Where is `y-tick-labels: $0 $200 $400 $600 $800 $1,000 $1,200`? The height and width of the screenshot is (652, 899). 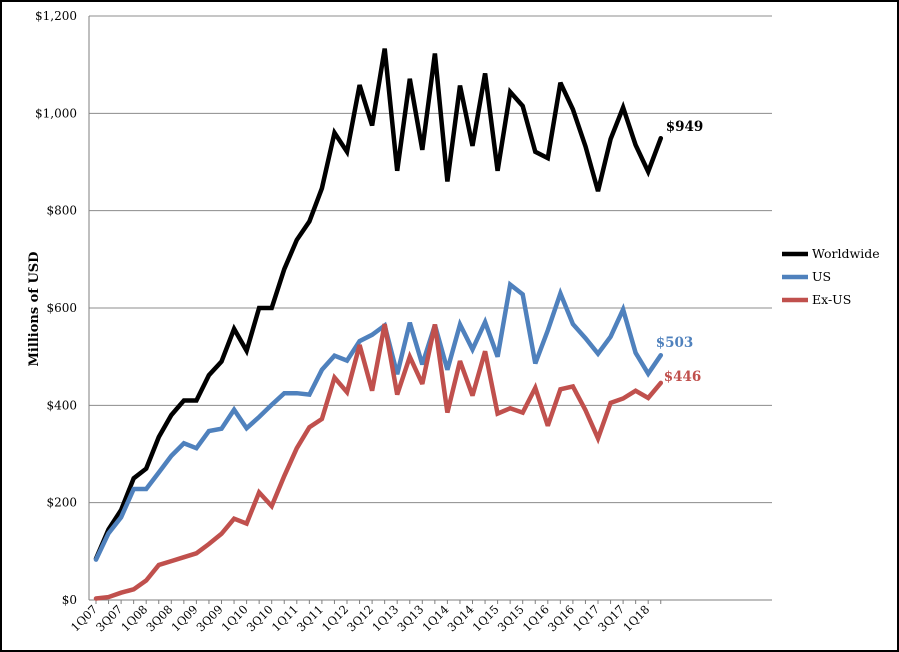 y-tick-labels: $0 $200 $400 $600 $800 $1,000 $1,200 is located at coordinates (56, 308).